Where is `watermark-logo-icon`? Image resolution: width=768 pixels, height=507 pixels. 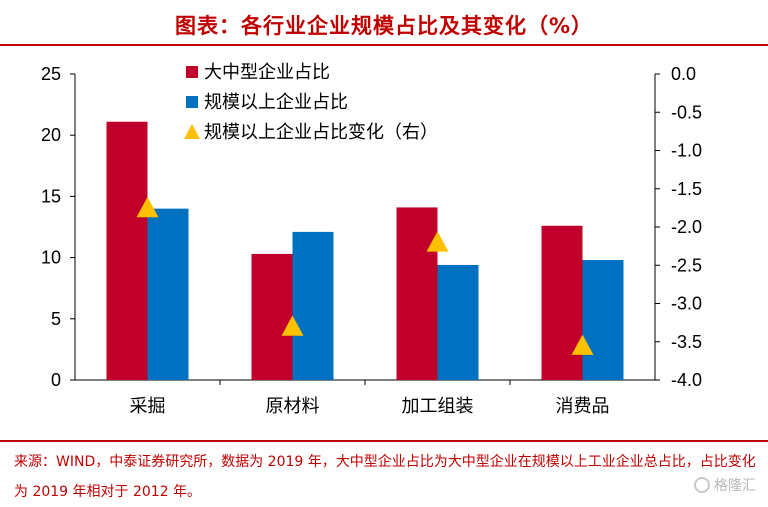
watermark-logo-icon is located at coordinates (702, 485).